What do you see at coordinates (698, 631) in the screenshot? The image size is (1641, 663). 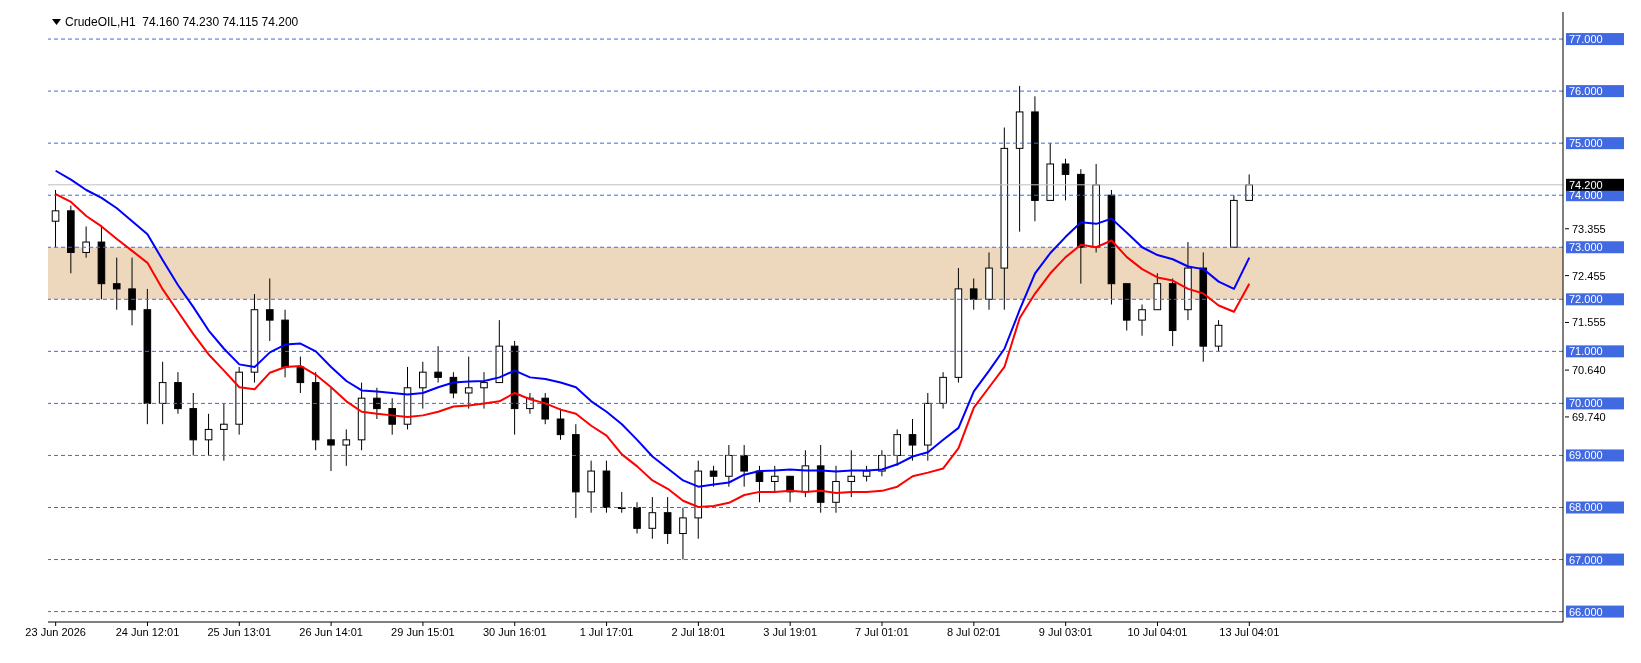 I see `x-tick-label: 2 Jul 18:01` at bounding box center [698, 631].